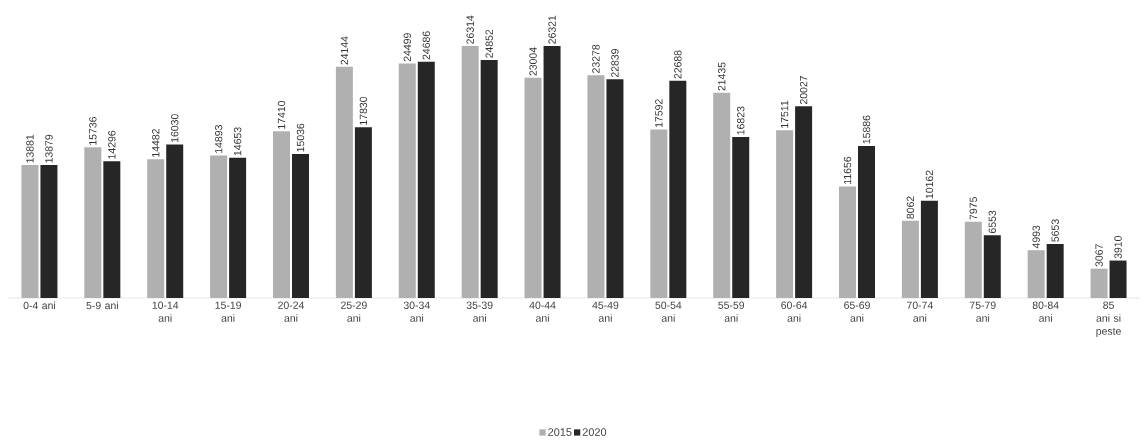 The height and width of the screenshot is (448, 1146). I want to click on data-label: 14893, so click(218, 139).